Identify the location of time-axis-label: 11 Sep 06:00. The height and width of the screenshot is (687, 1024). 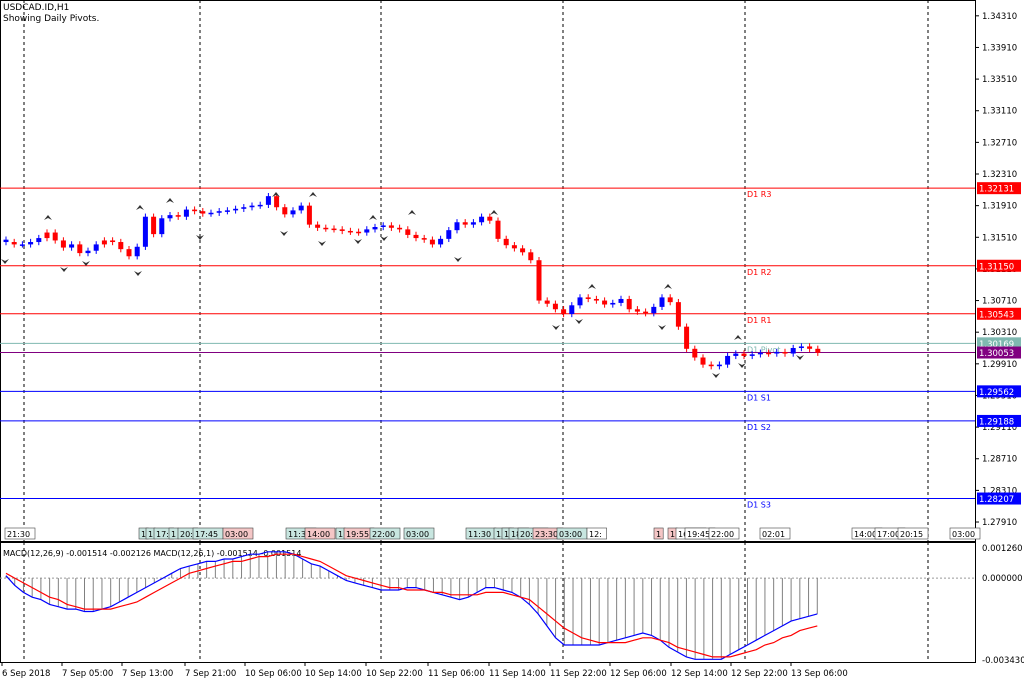
(456, 674).